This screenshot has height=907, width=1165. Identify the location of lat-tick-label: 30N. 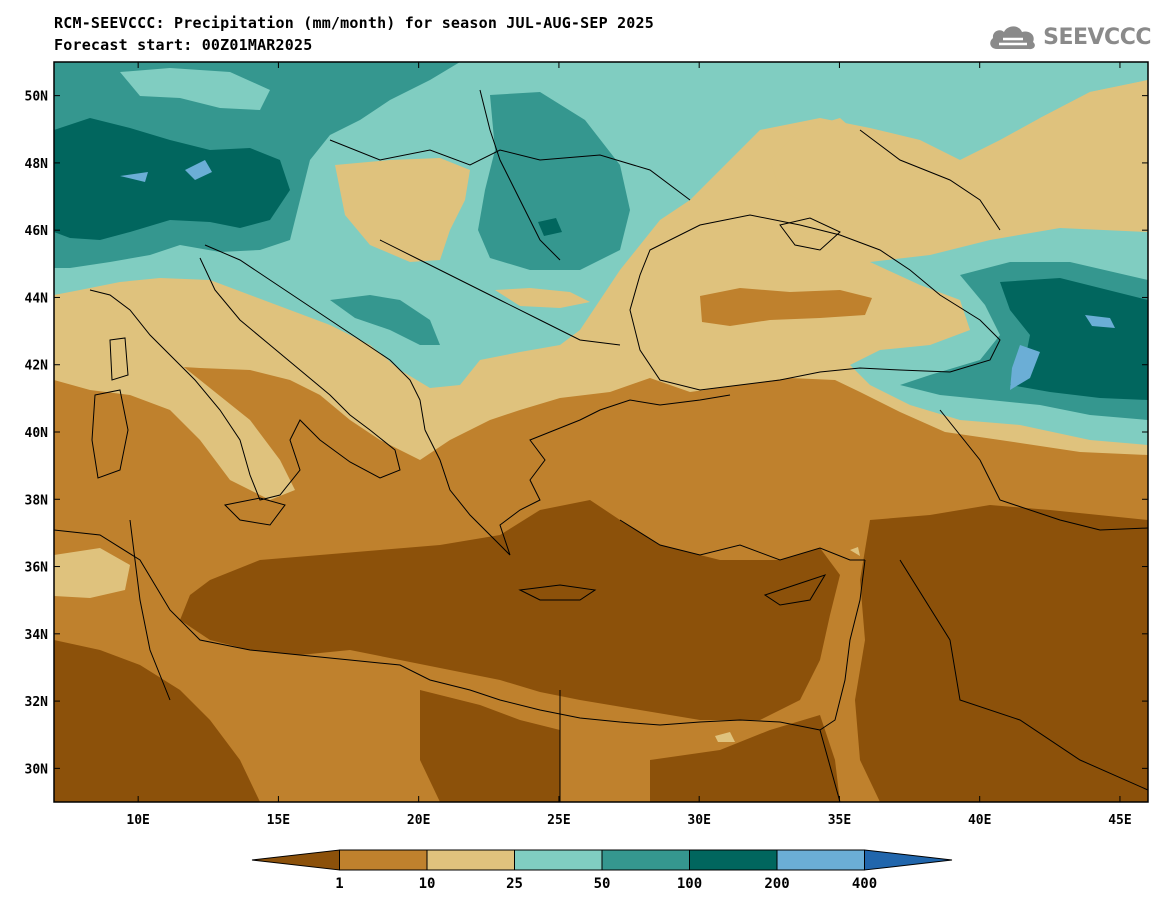
(37, 769).